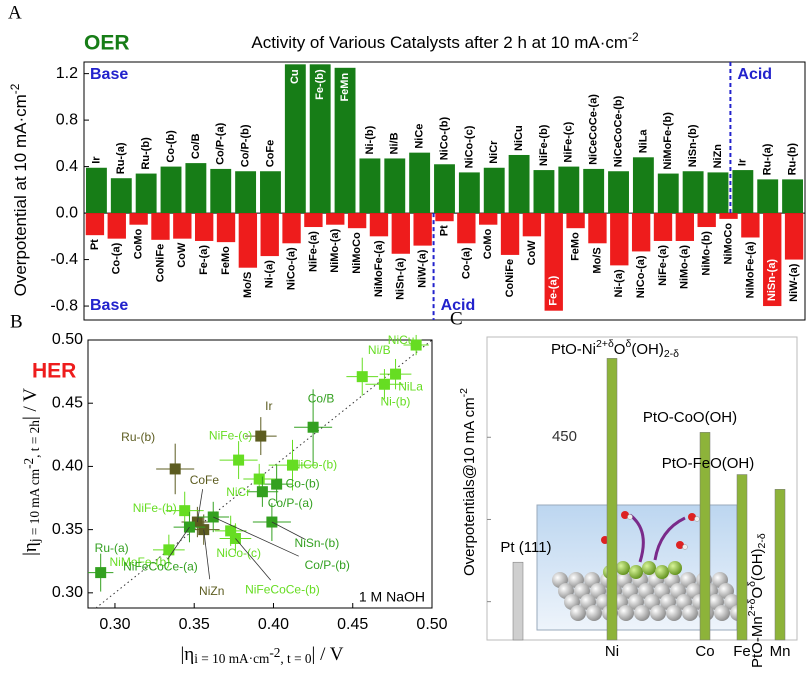  What do you see at coordinates (64, 259) in the screenshot?
I see `y-tick-label: -0.4` at bounding box center [64, 259].